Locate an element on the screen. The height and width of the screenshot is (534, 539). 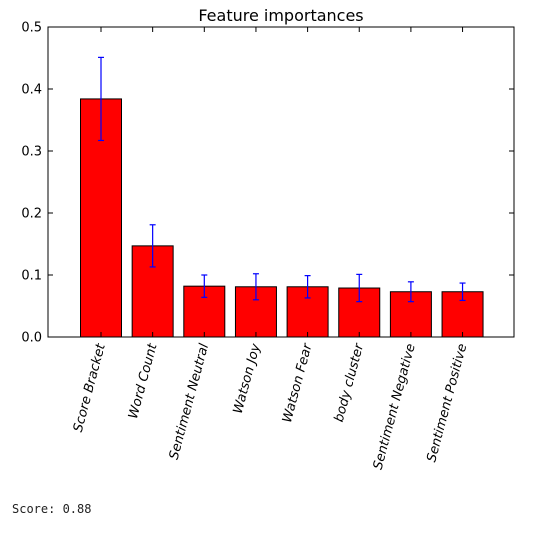
x-tick-label-5: body cluster is located at coordinates (350, 382).